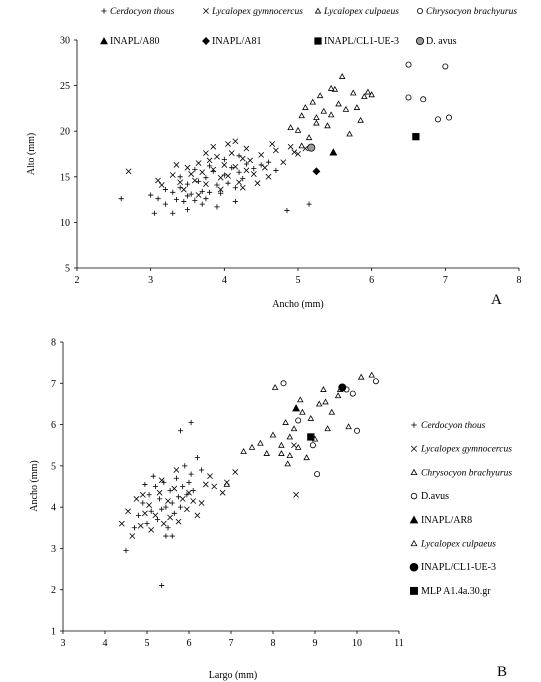 The height and width of the screenshot is (682, 541). What do you see at coordinates (65, 223) in the screenshot?
I see `y-tick-label: 10` at bounding box center [65, 223].